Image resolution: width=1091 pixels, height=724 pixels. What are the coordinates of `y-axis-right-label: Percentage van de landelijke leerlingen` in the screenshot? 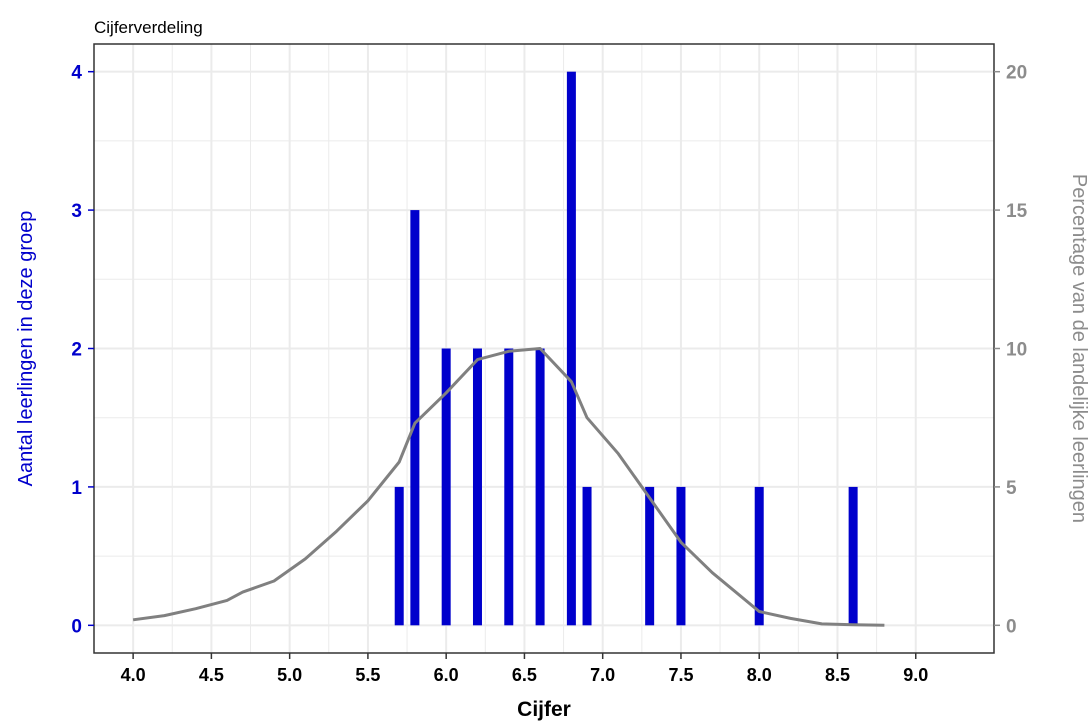 It's located at (1079, 348).